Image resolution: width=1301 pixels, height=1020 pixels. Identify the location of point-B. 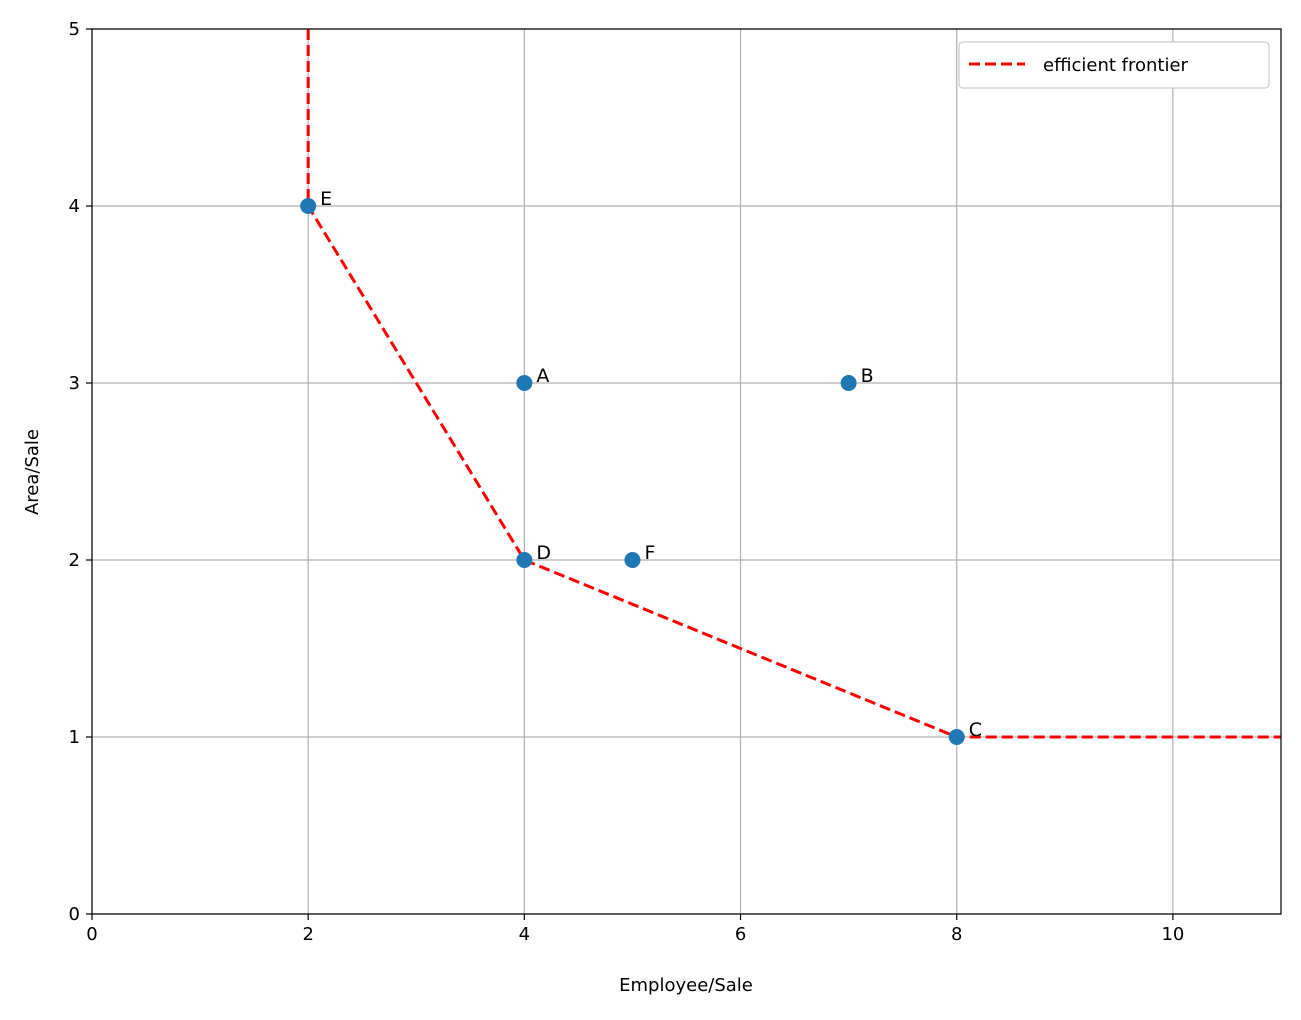
(848, 383).